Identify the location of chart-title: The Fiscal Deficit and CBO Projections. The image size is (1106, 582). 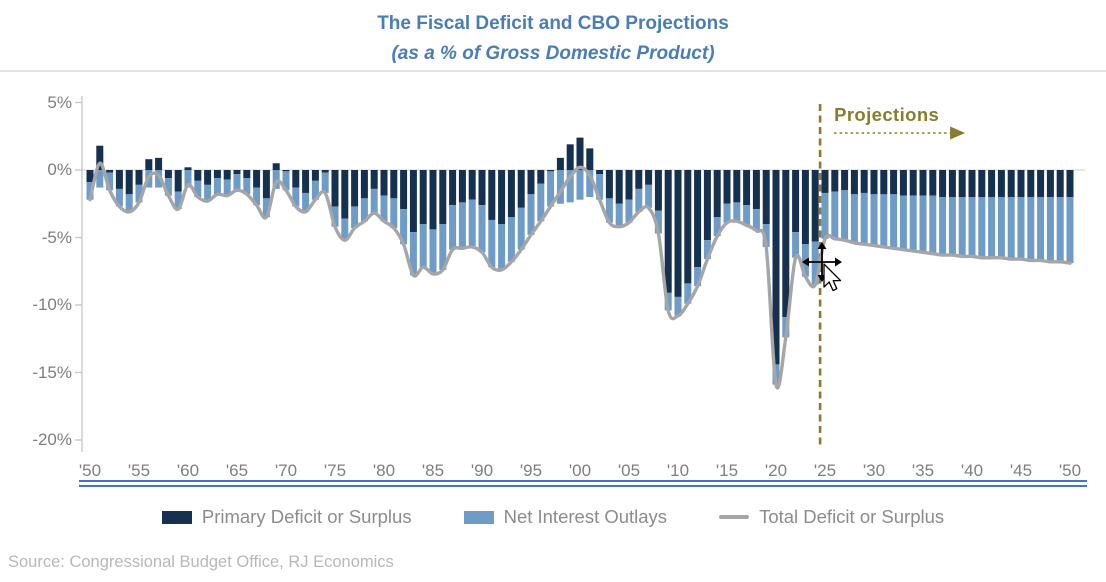
(553, 23).